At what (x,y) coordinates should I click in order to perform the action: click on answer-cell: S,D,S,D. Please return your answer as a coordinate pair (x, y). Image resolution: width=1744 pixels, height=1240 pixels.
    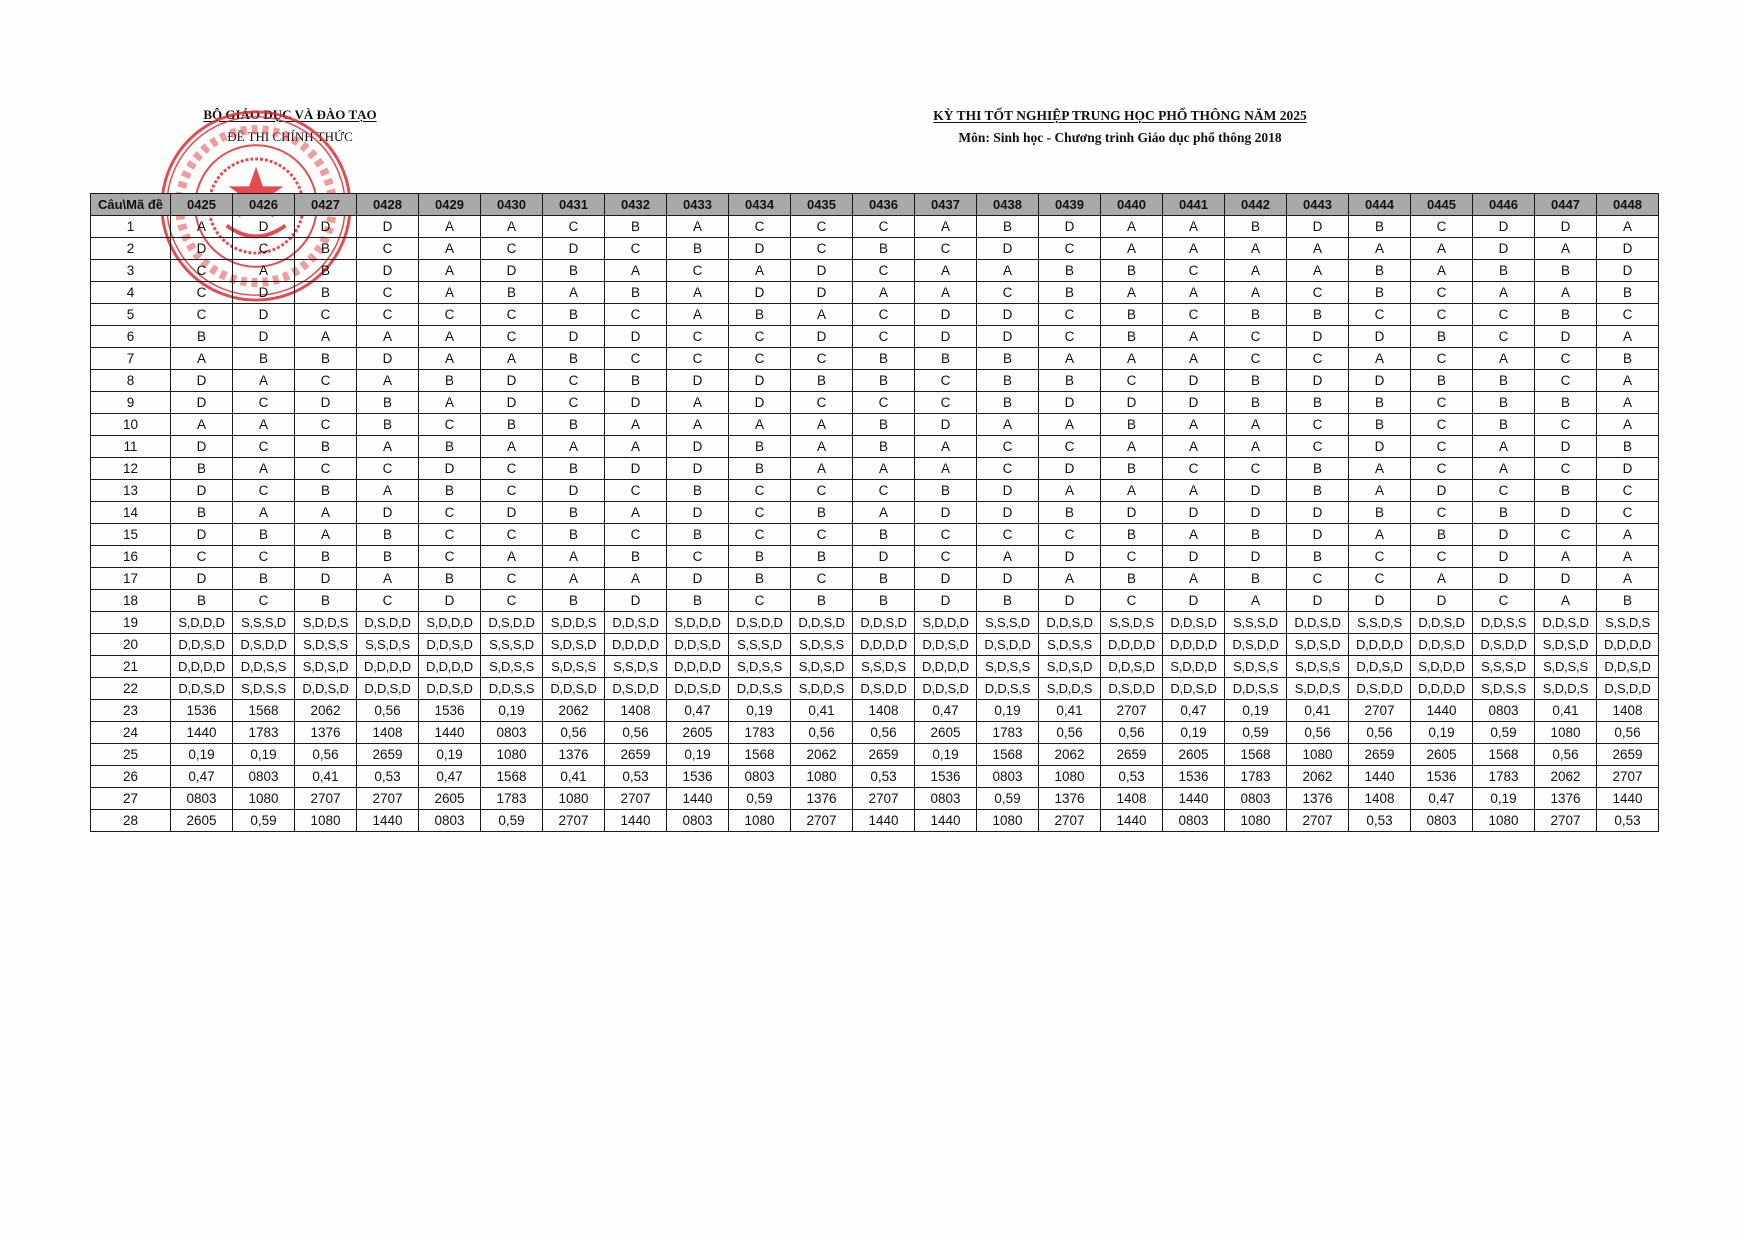
    Looking at the image, I should click on (821, 666).